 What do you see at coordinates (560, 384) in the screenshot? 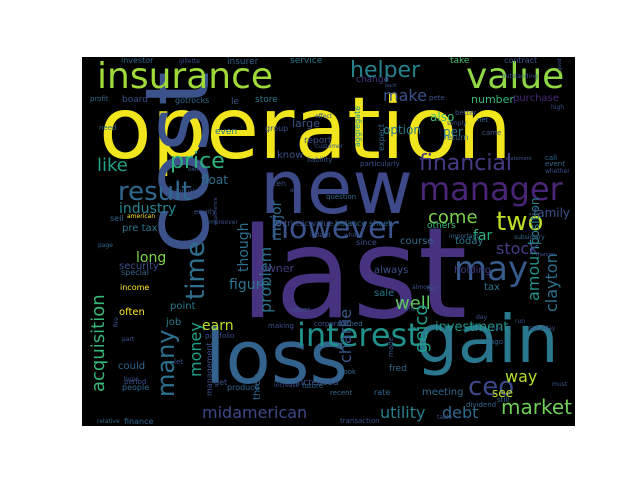
I see `word-must: must` at bounding box center [560, 384].